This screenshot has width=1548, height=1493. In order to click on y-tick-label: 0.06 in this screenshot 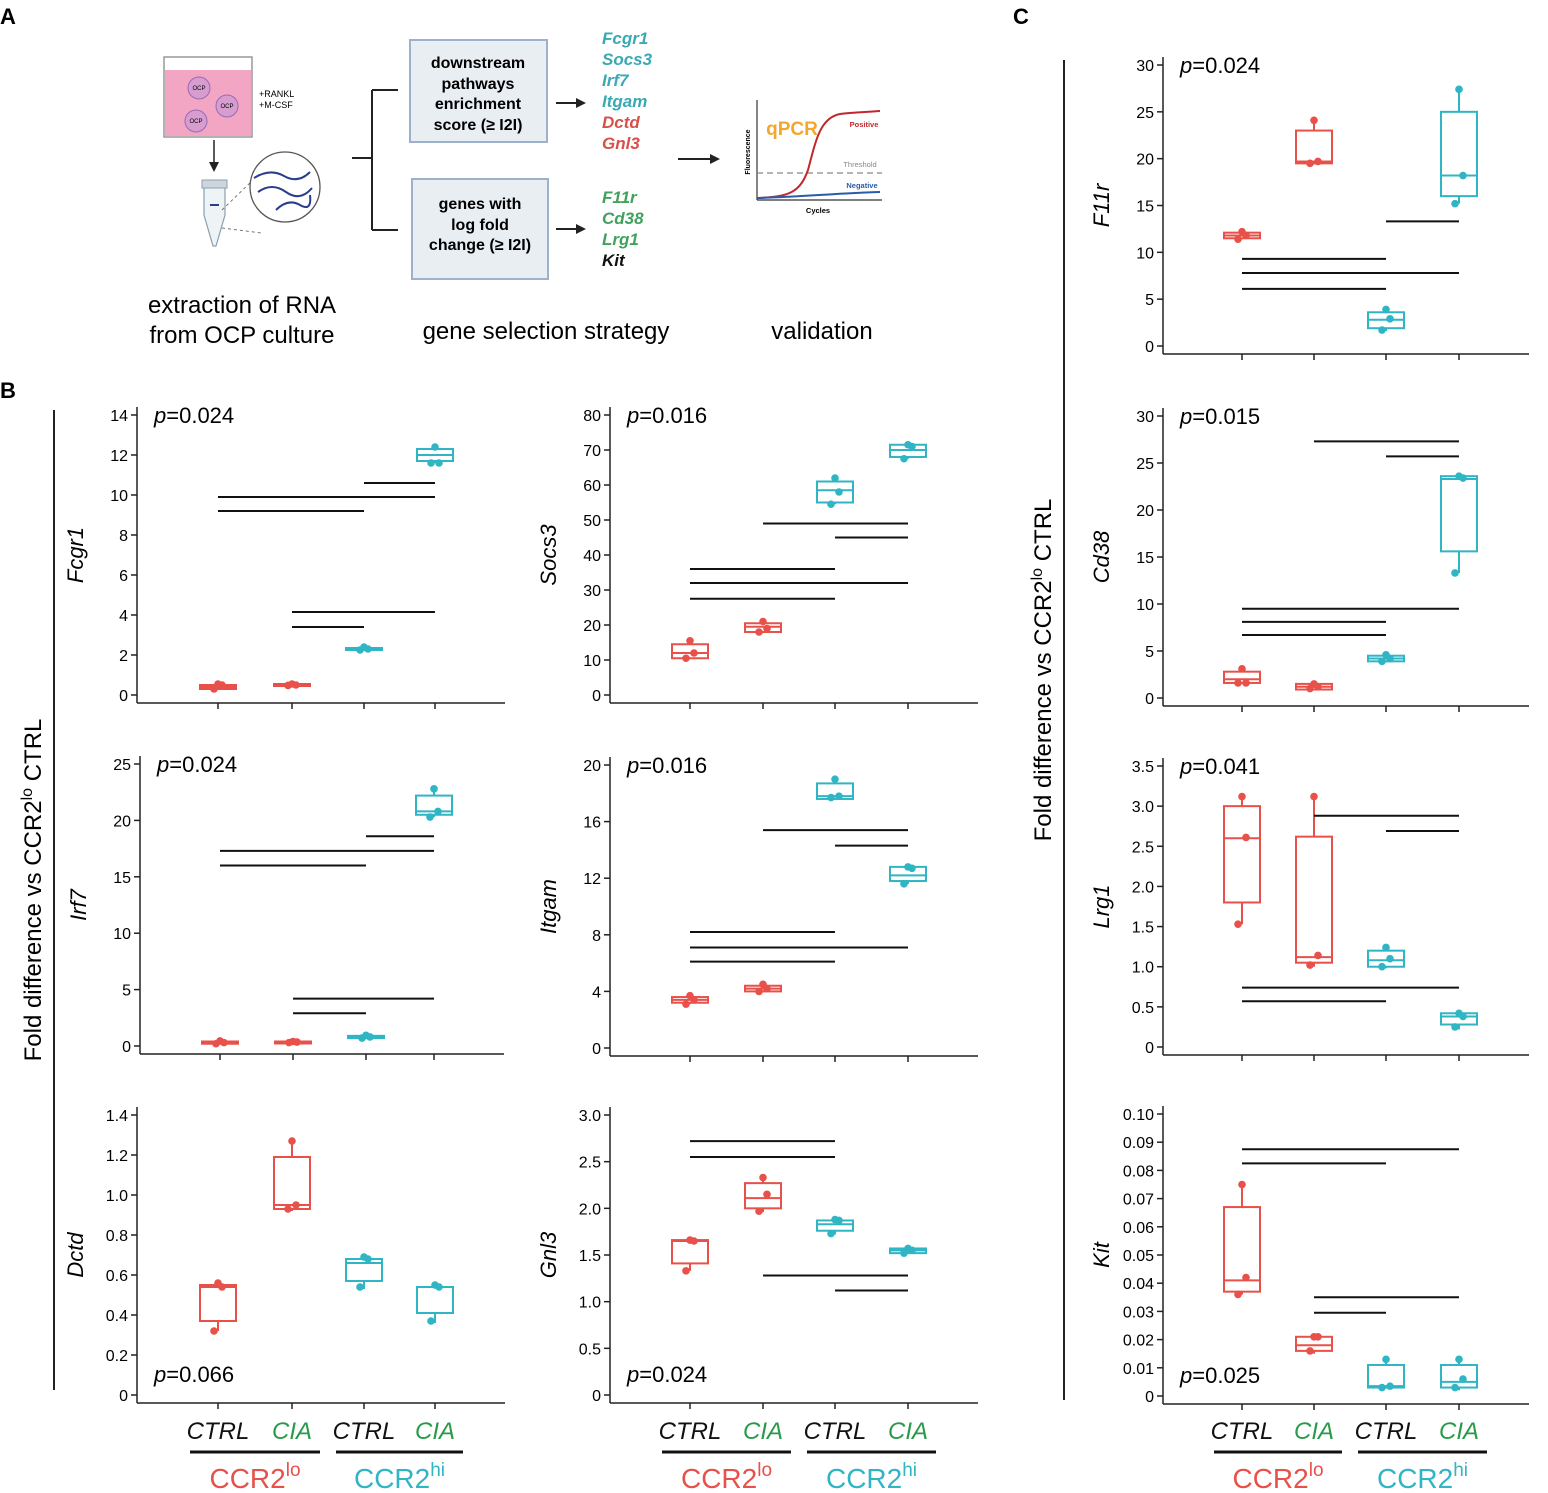, I will do `click(1138, 1228)`.